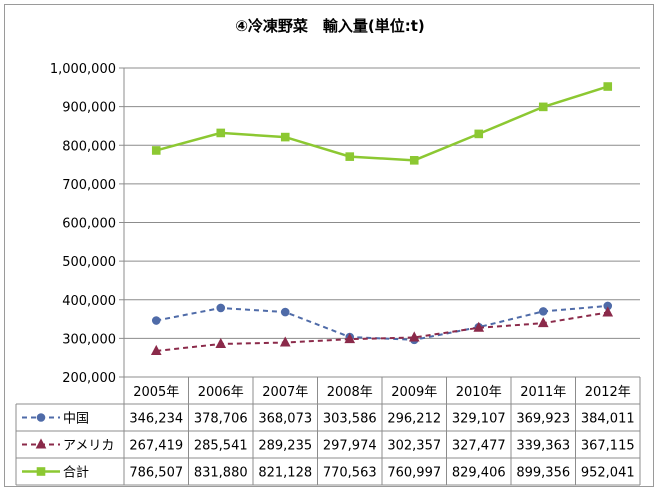 The width and height of the screenshot is (660, 493). I want to click on y-tick-label: 300,000, so click(89, 339).